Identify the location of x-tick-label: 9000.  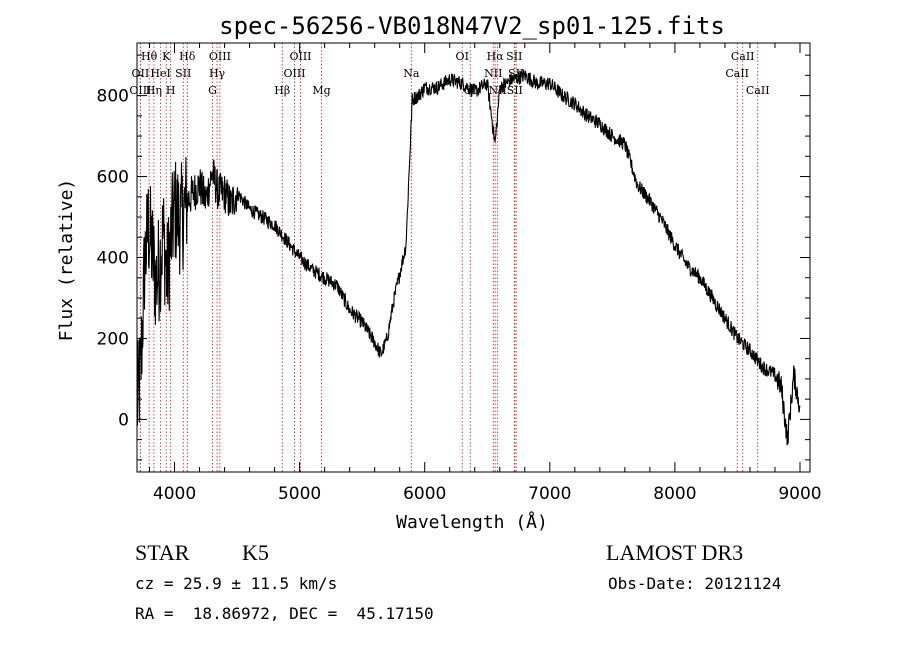
(799, 494).